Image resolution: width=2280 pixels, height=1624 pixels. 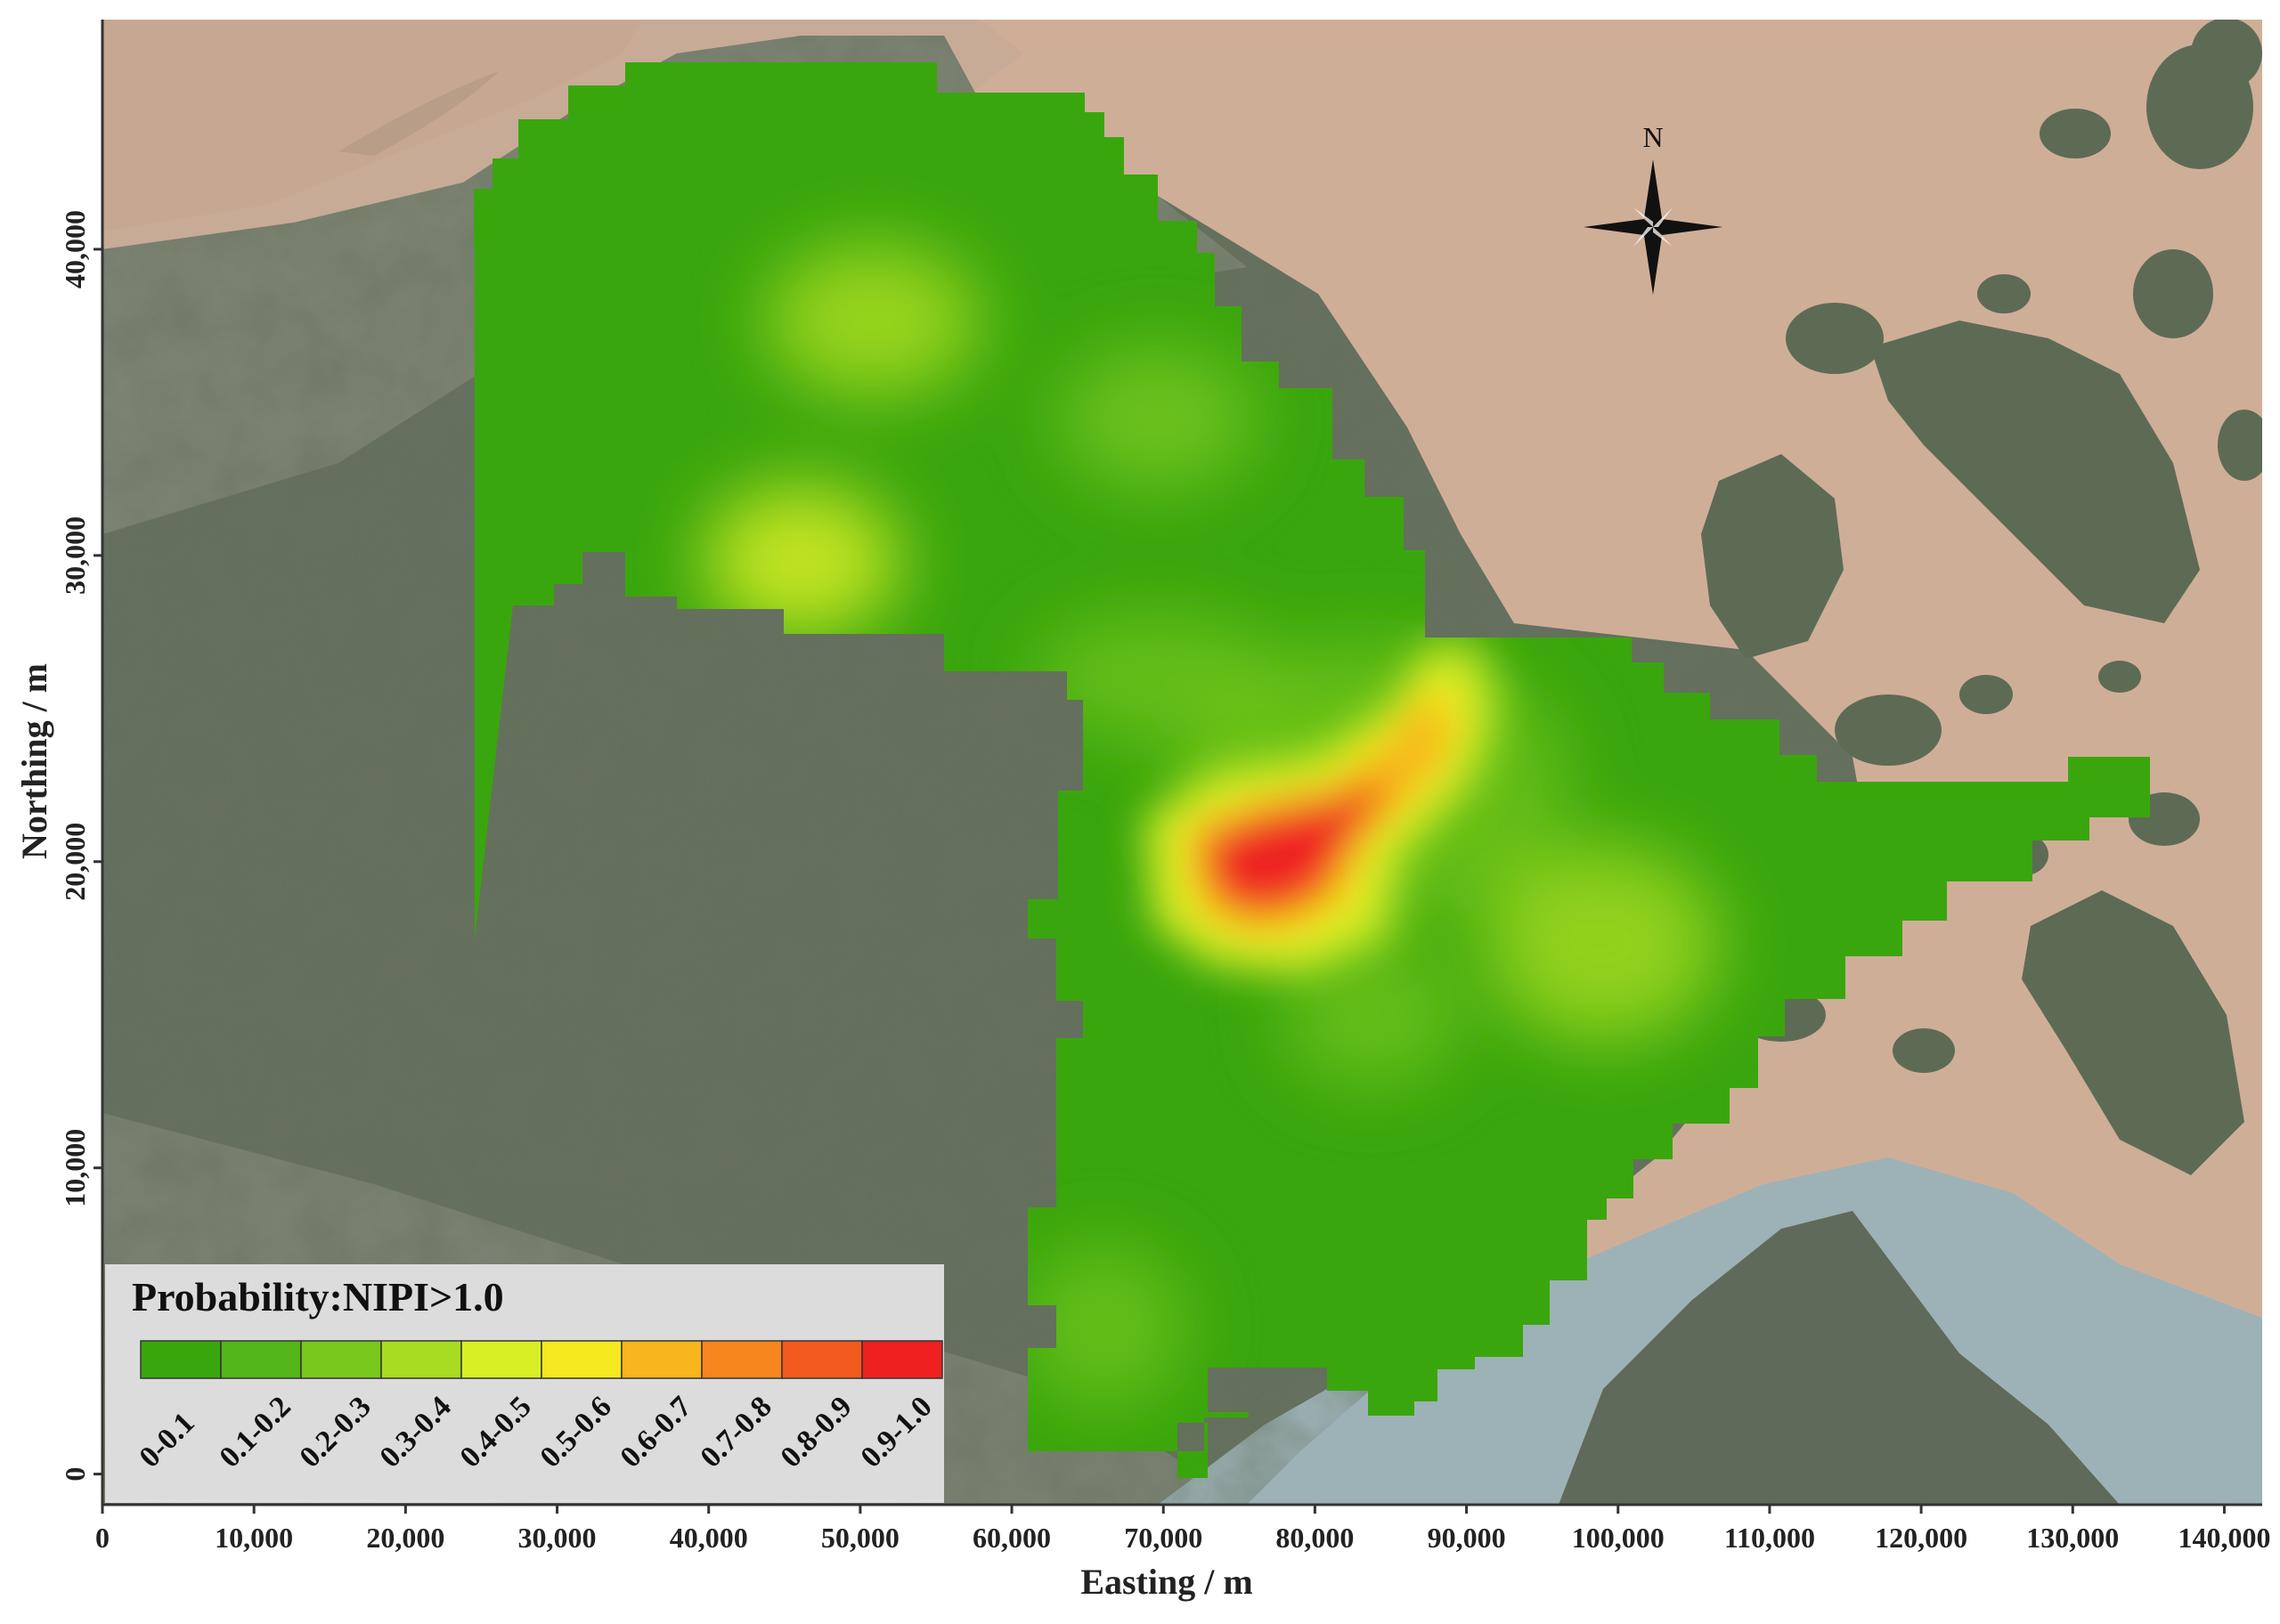 I want to click on y-tick-label: 30,000, so click(x=75, y=555).